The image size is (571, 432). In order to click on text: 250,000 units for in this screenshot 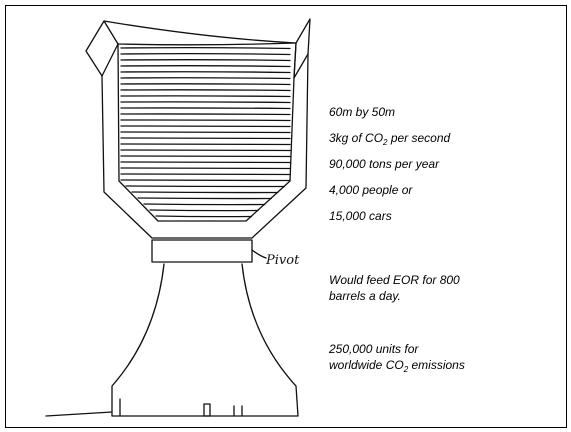, I will do `click(374, 349)`.